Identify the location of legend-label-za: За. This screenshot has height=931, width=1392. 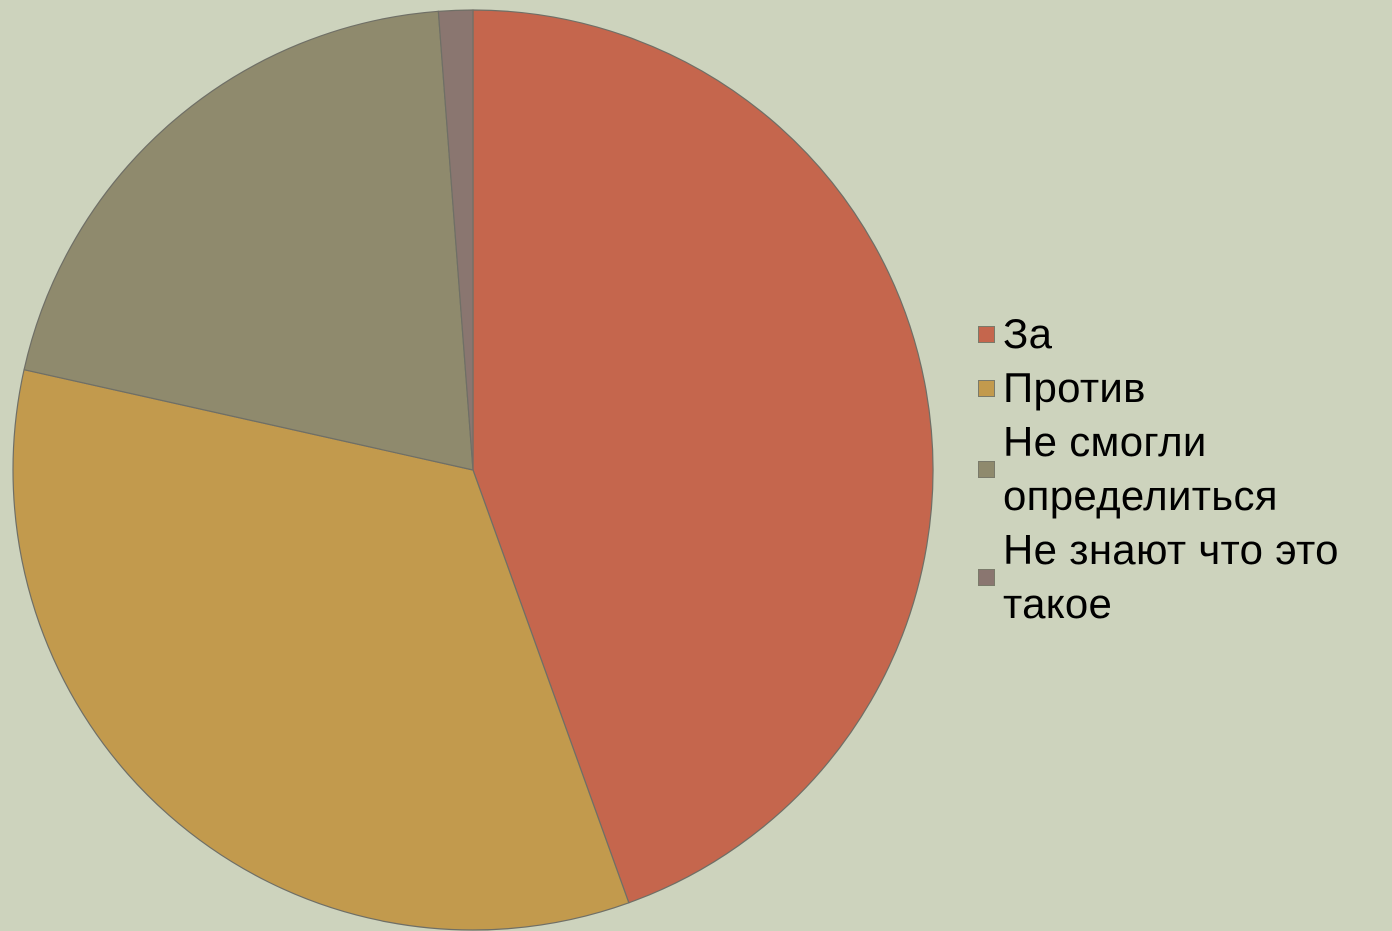
(1028, 333).